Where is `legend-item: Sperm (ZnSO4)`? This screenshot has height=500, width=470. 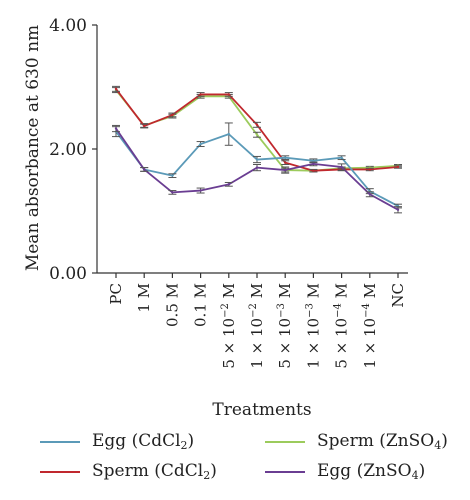
legend-item: Sperm (ZnSO4) is located at coordinates (356, 441).